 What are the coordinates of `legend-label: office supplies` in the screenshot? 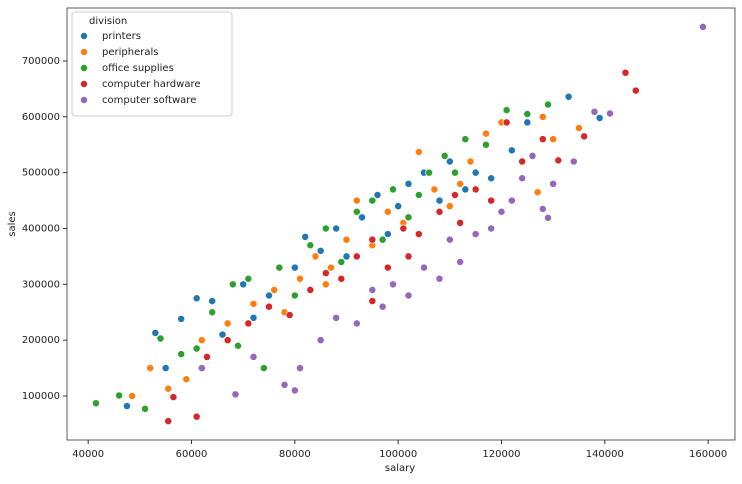 It's located at (138, 68).